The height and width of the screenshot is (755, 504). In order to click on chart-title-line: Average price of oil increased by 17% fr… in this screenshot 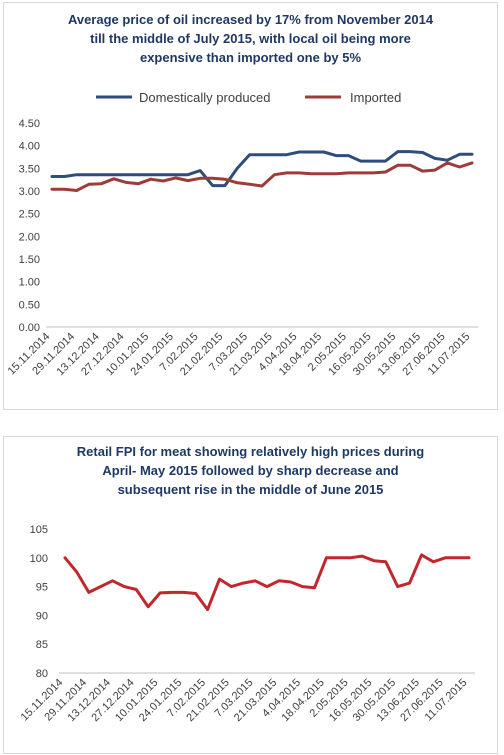, I will do `click(250, 19)`.